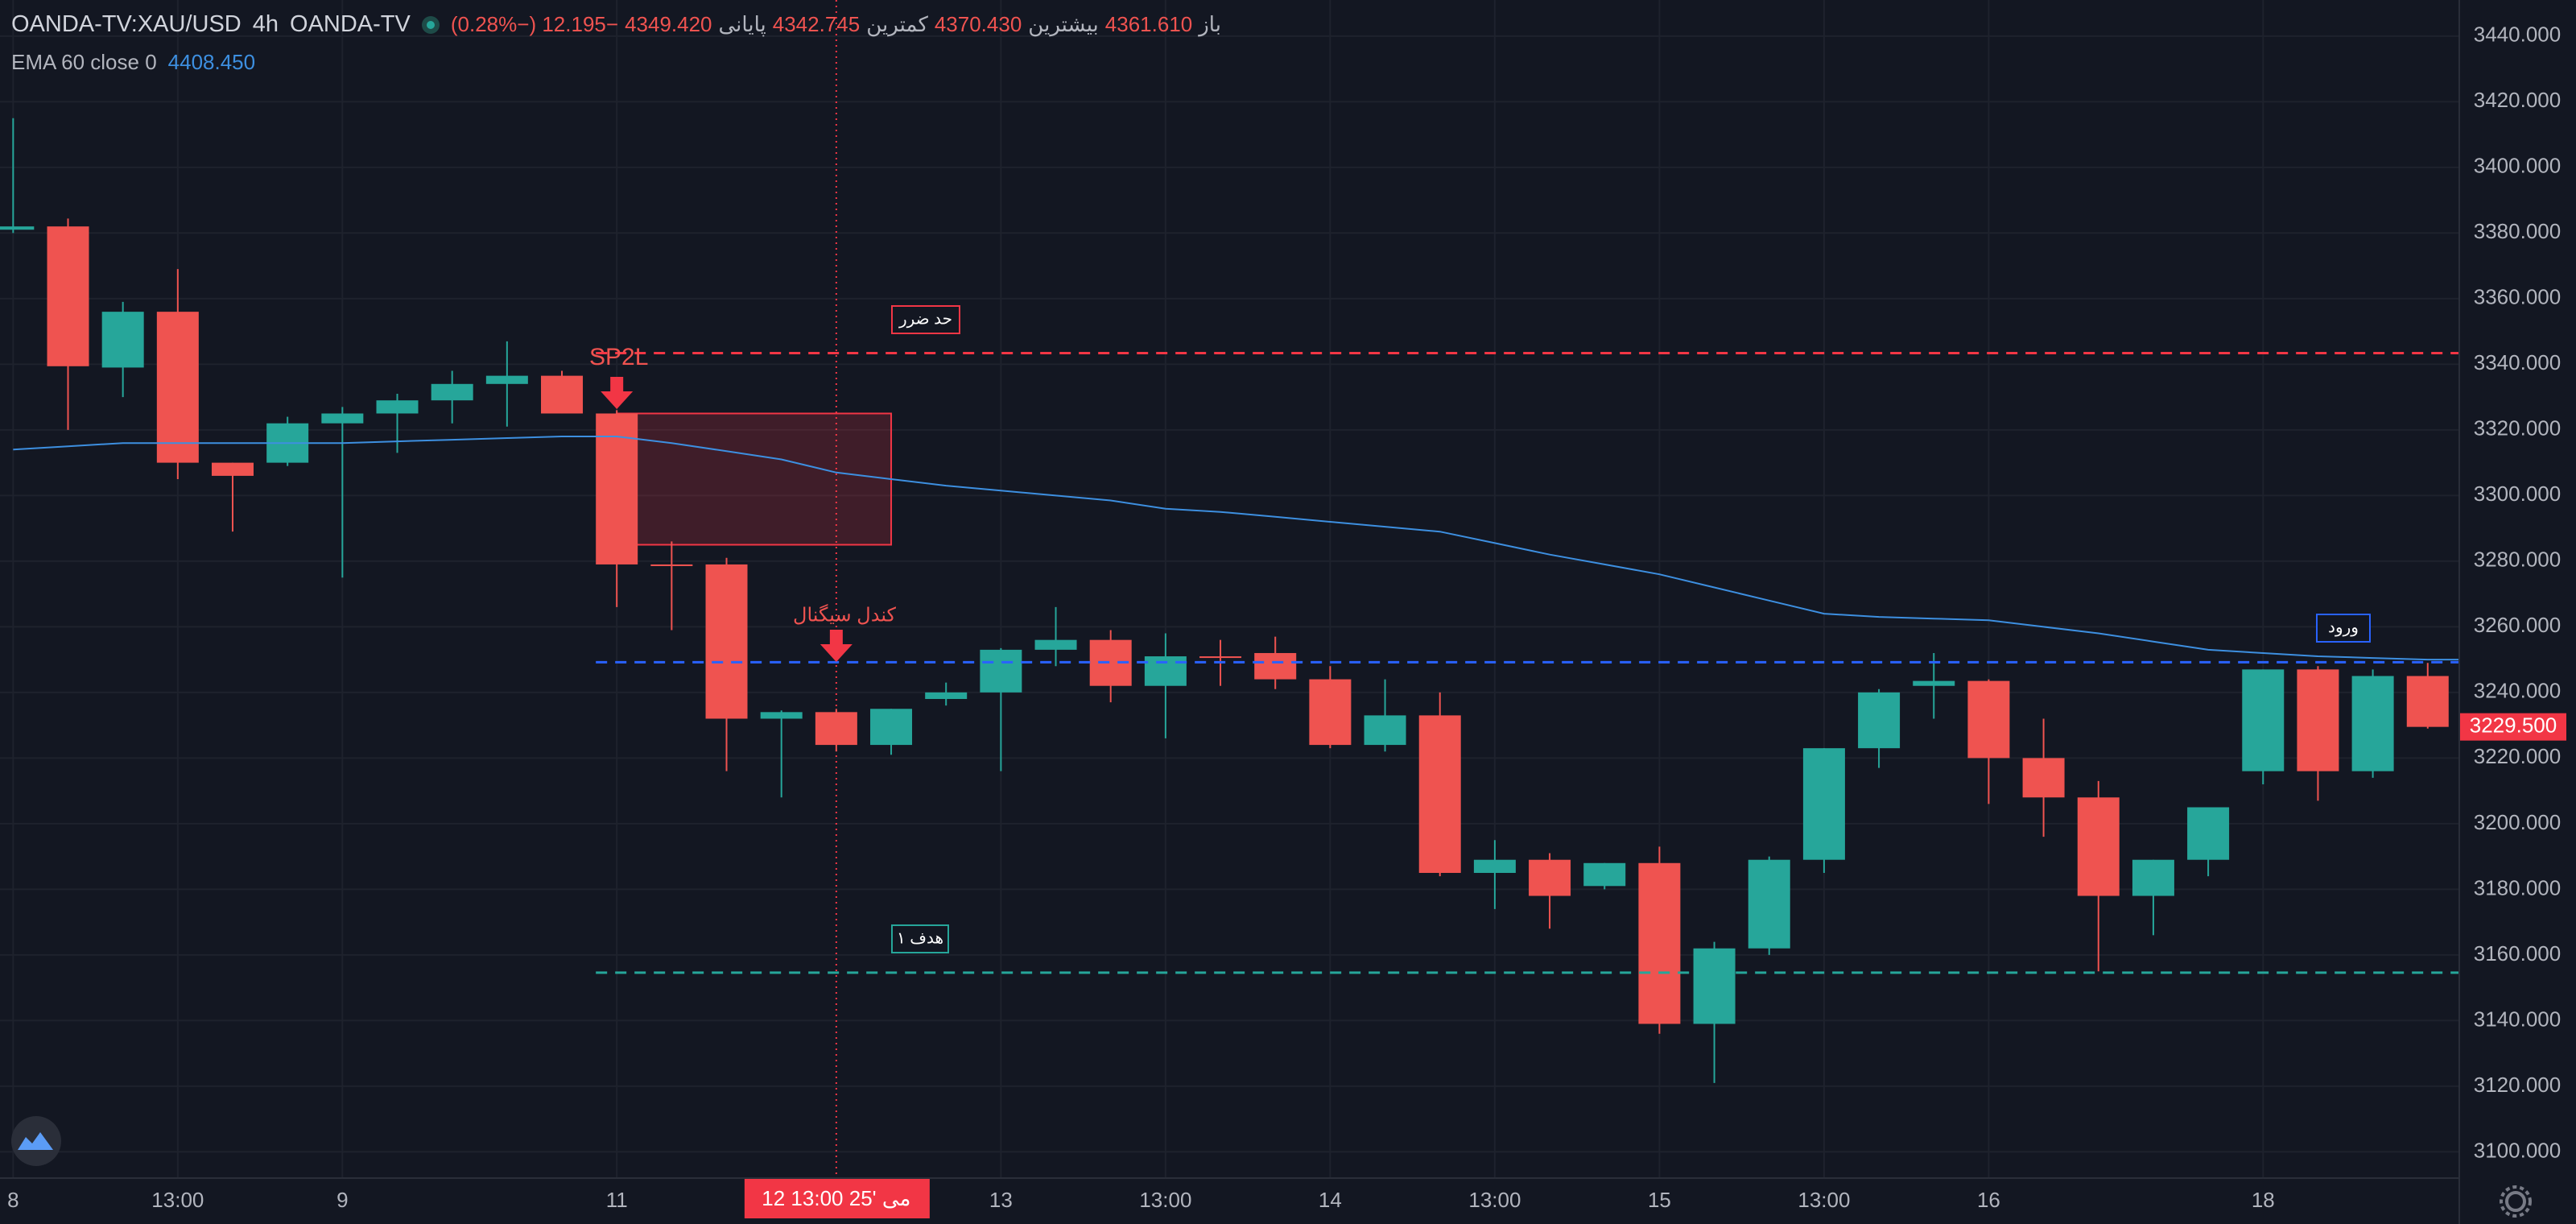 The image size is (2576, 1224). What do you see at coordinates (126, 24) in the screenshot?
I see `symbol: OANDA-TV:XAU/USD` at bounding box center [126, 24].